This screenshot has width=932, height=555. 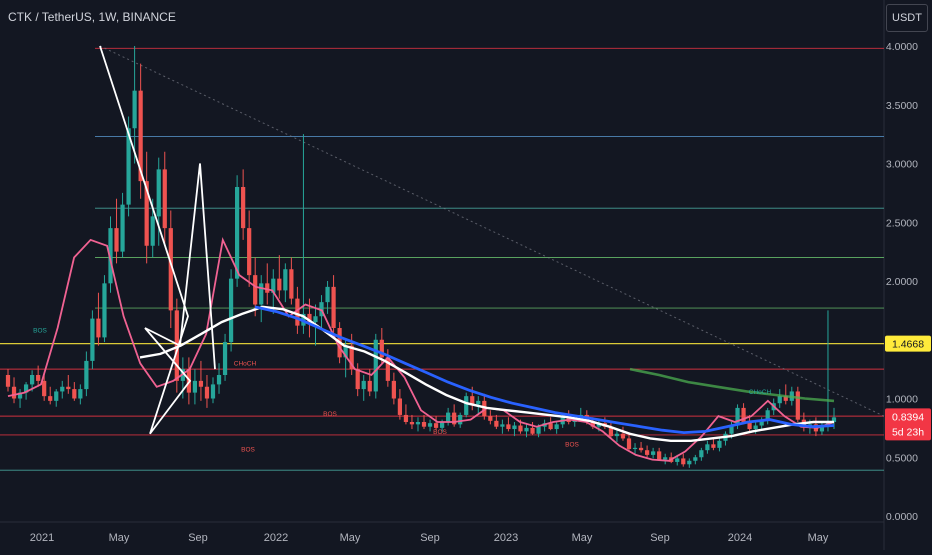 What do you see at coordinates (157, 240) in the screenshot?
I see `zigzag-line` at bounding box center [157, 240].